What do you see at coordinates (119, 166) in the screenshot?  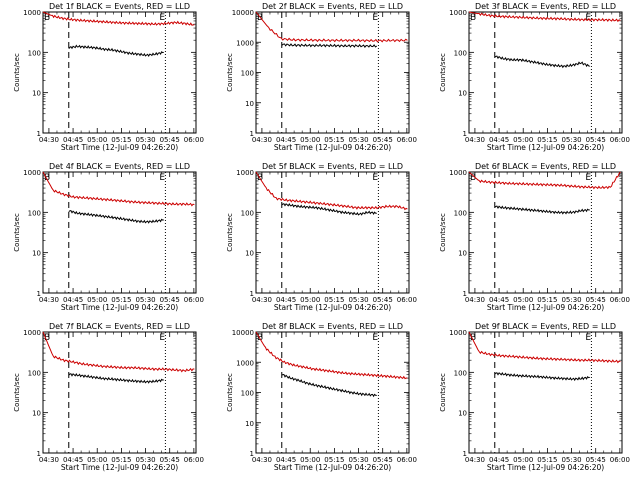 I see `plot-title: Det 4f BLACK = Events, RED = LLD` at bounding box center [119, 166].